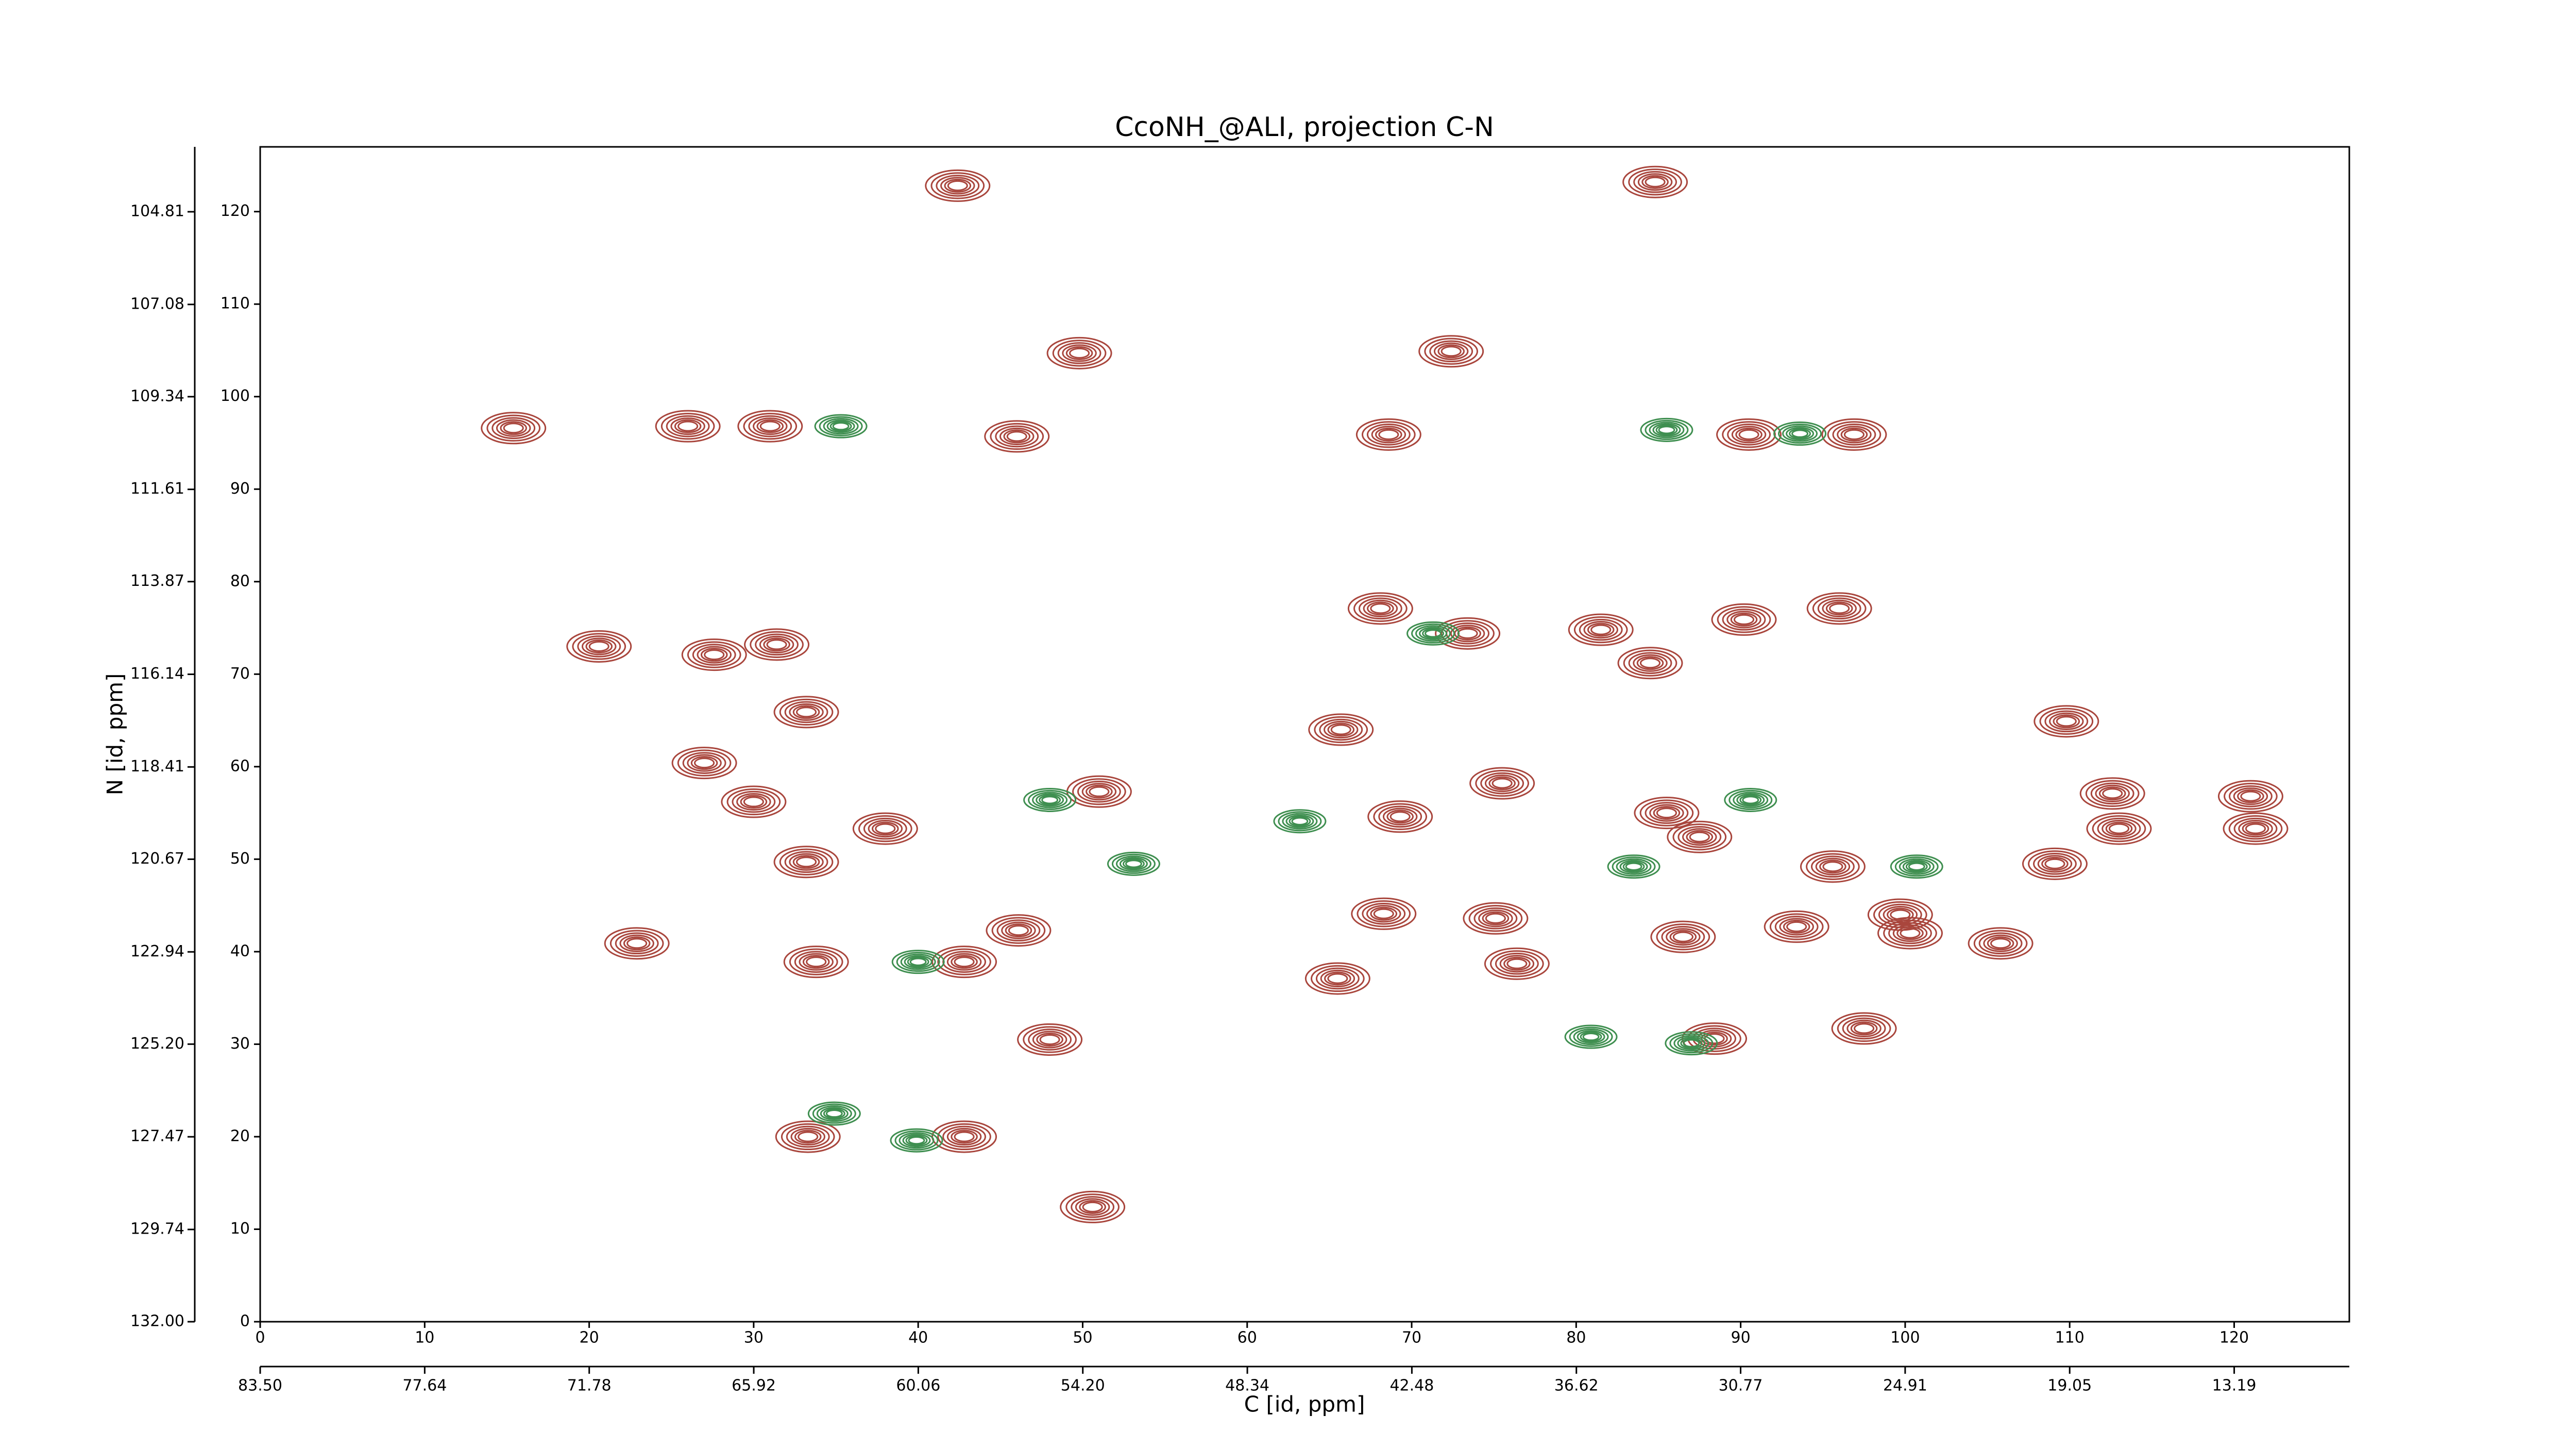 The width and height of the screenshot is (2576, 1449). Describe the element at coordinates (2234, 1386) in the screenshot. I see `x2-tick-label: 13.19` at that location.